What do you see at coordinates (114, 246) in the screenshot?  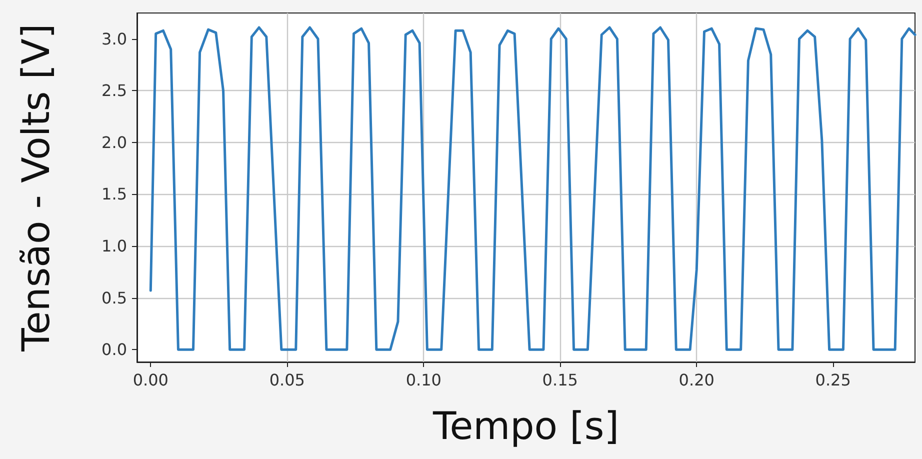 I see `y-tick-label: 1.0` at bounding box center [114, 246].